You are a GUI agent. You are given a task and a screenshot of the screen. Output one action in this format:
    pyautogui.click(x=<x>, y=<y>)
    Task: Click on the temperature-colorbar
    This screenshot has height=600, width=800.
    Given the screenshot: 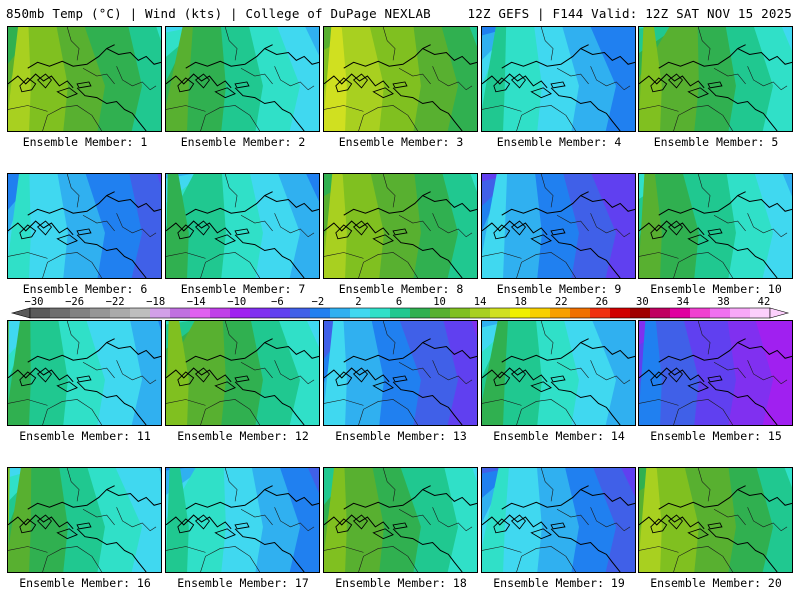 What is the action you would take?
    pyautogui.click(x=400, y=313)
    